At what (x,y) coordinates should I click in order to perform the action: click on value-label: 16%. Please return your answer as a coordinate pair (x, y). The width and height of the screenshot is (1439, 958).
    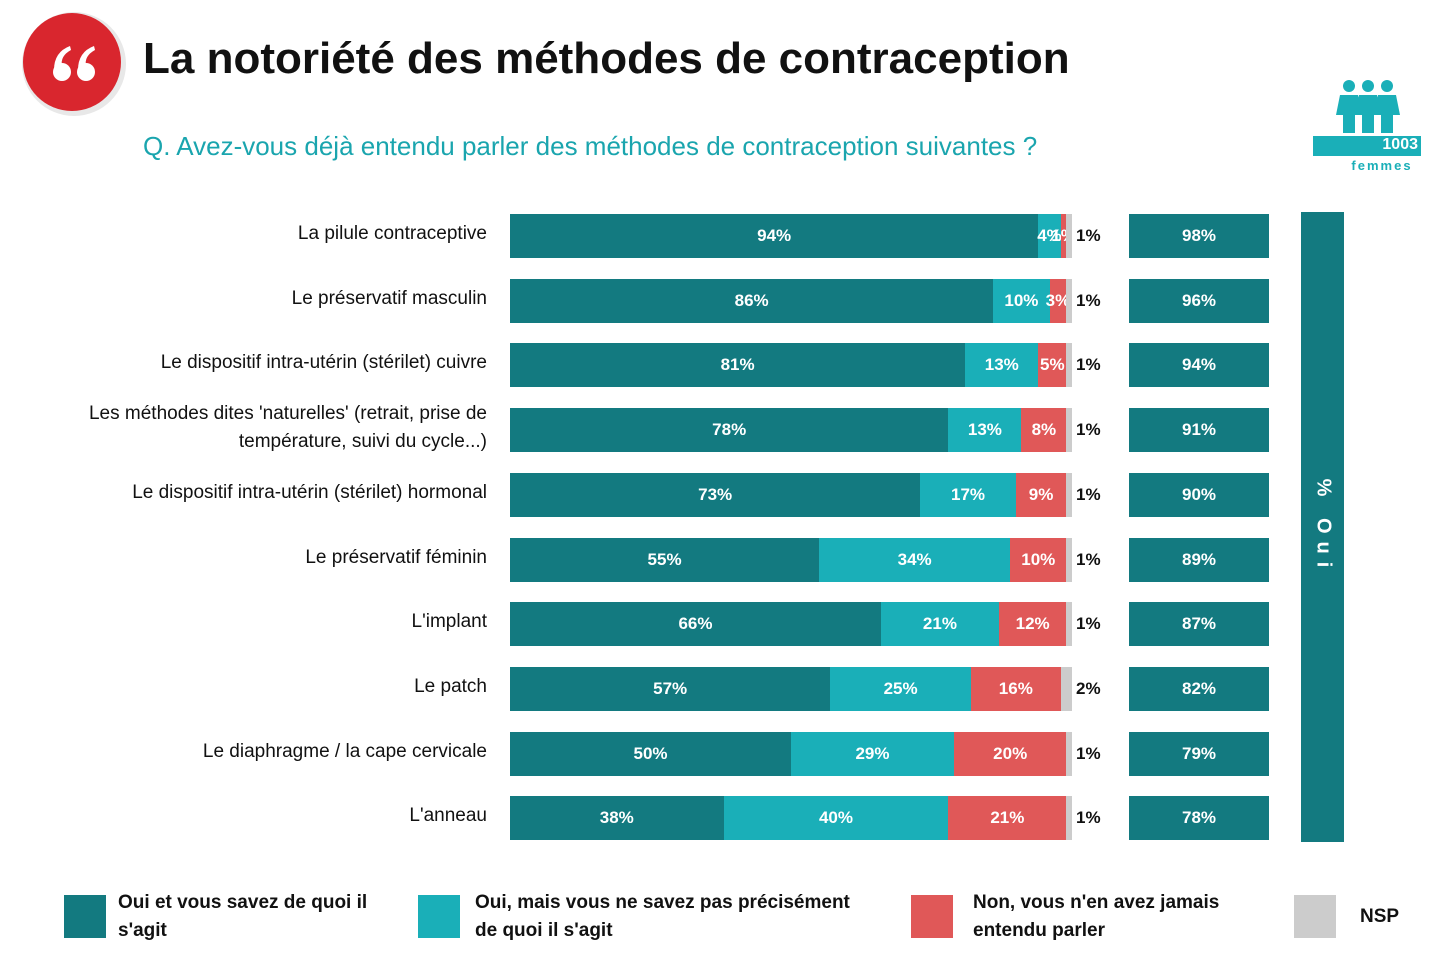
    Looking at the image, I should click on (1015, 688).